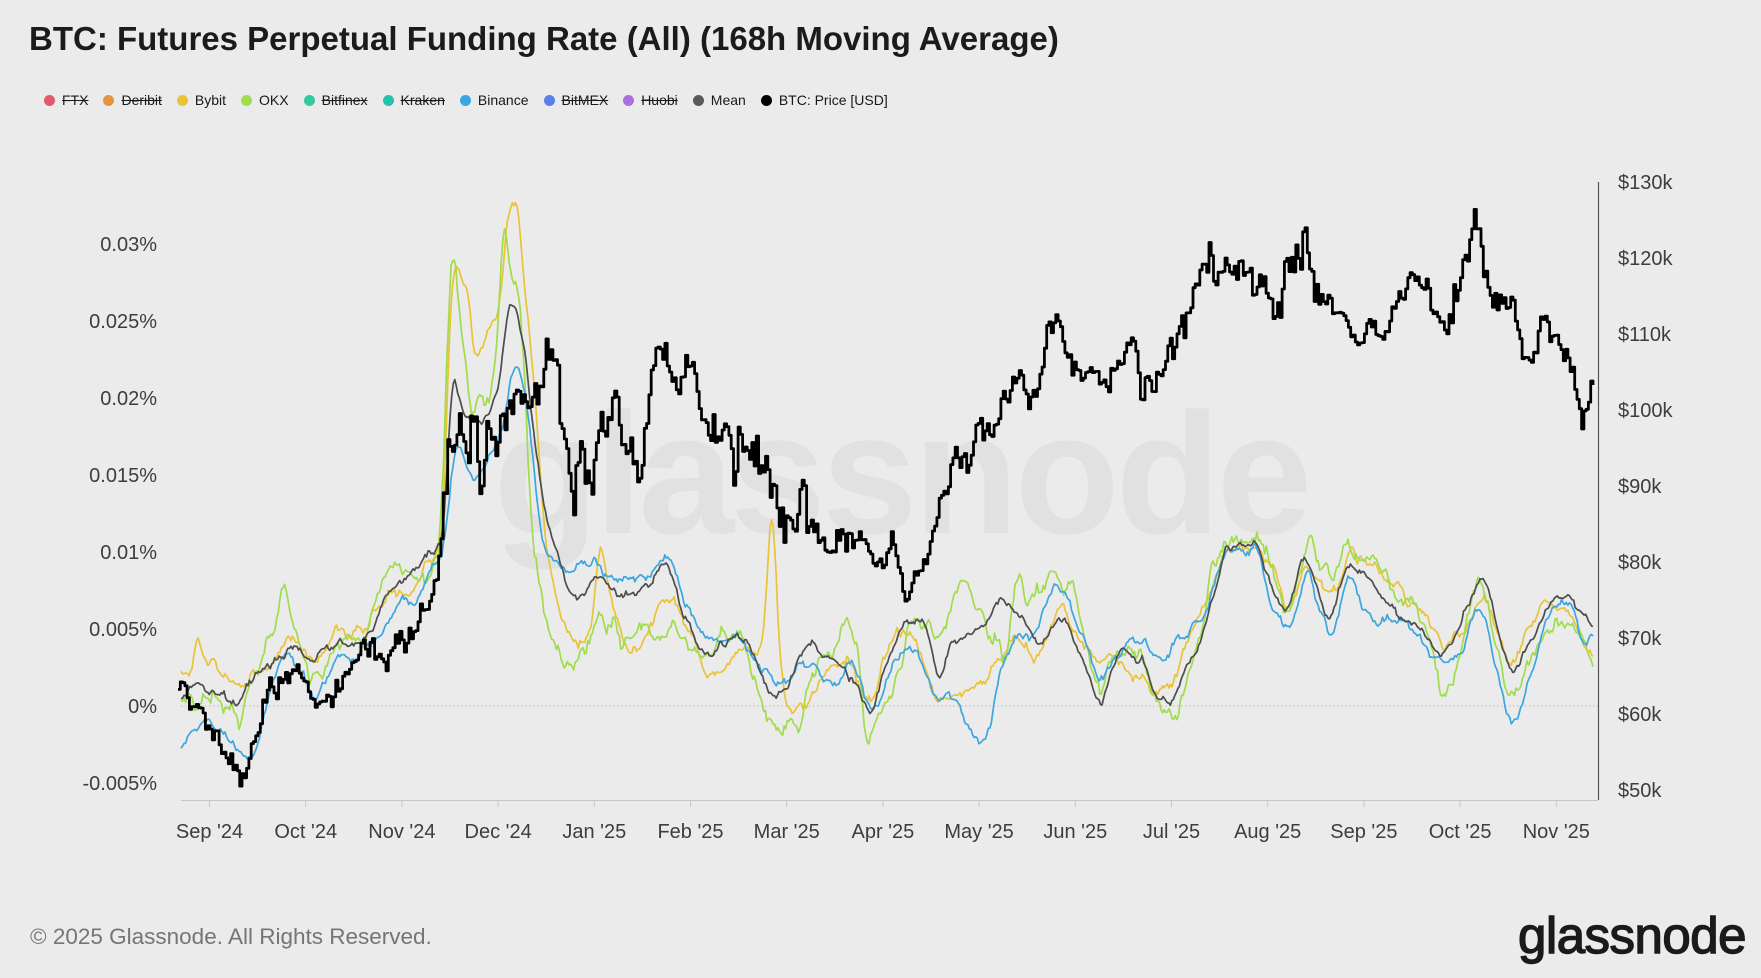 This screenshot has height=978, width=1761. I want to click on svg-text: Oct '24, so click(305, 832).